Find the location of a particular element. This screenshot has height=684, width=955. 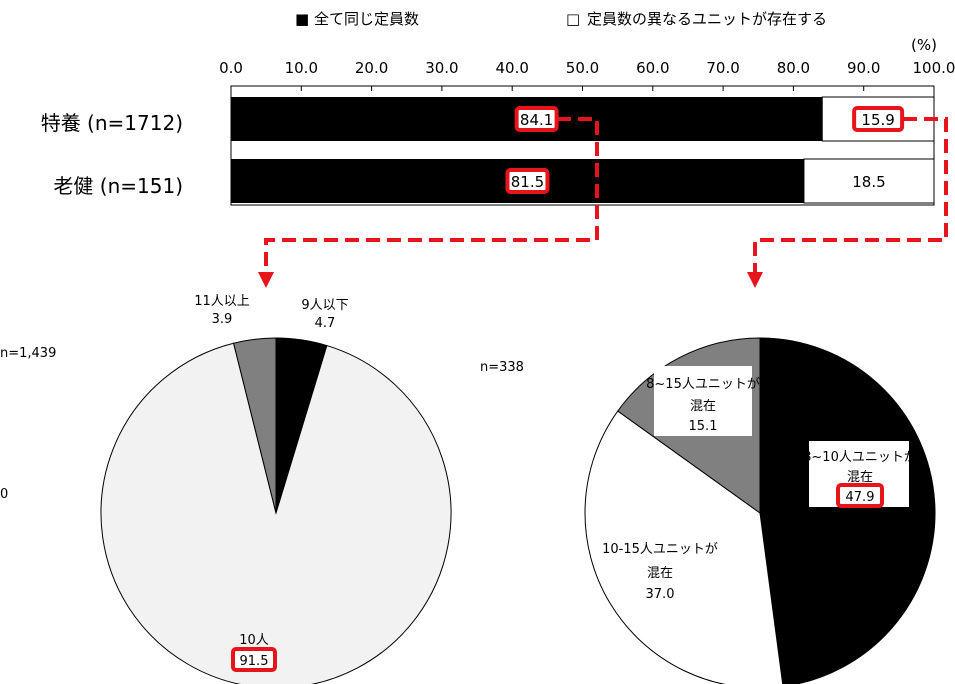

x-tick-label: 10.0 is located at coordinates (301, 68).